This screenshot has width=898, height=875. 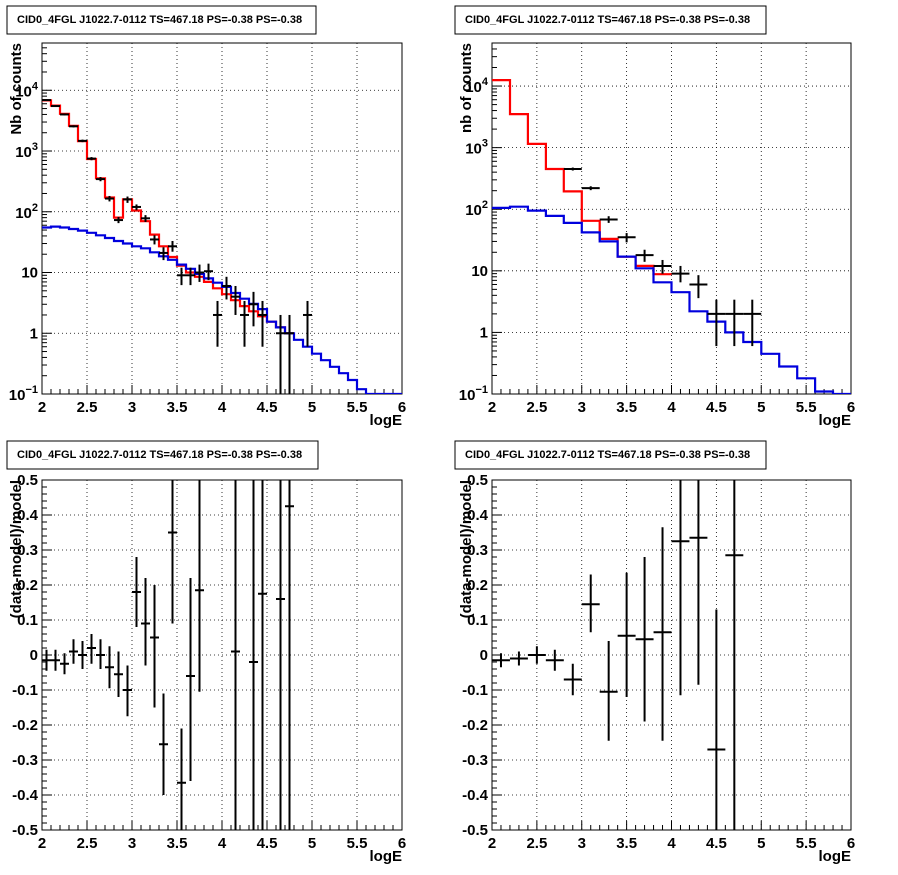 What do you see at coordinates (267, 843) in the screenshot?
I see `x-tick-label: 4.5` at bounding box center [267, 843].